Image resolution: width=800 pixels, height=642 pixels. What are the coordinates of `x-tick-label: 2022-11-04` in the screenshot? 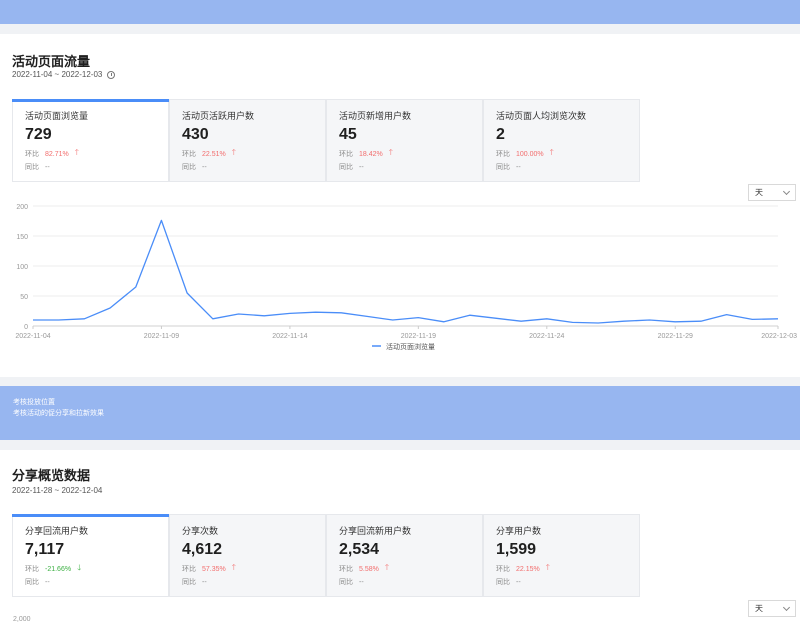 It's located at (32, 336).